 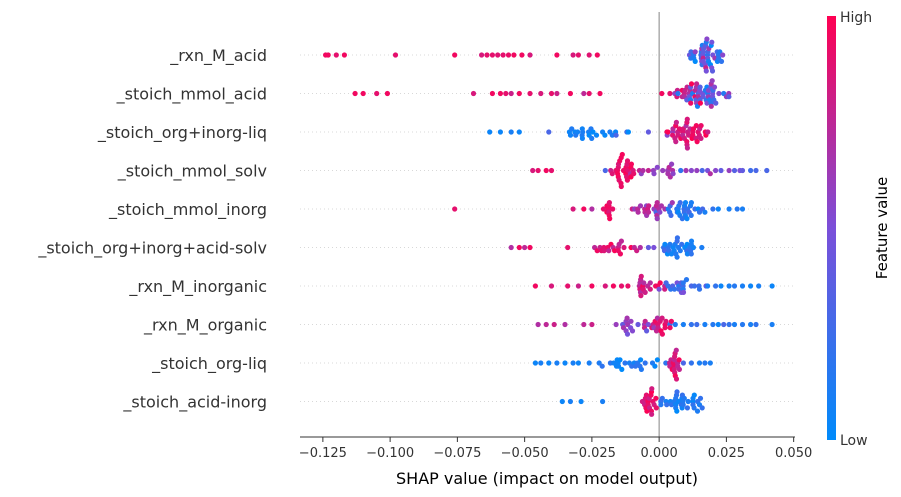 What do you see at coordinates (831, 228) in the screenshot?
I see `colorbar-gradient` at bounding box center [831, 228].